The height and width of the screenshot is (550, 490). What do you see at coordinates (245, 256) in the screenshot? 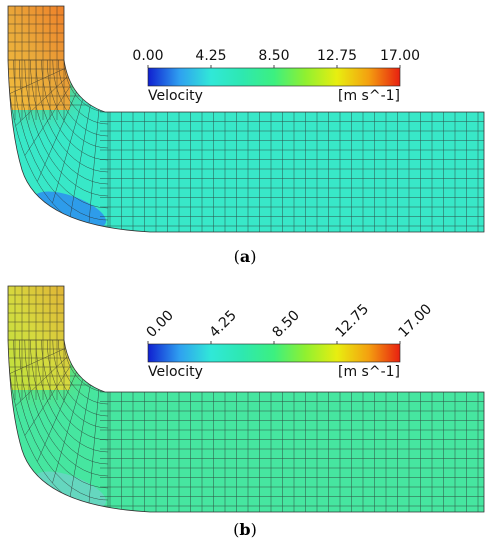
I see `caption-a: (a)` at bounding box center [245, 256].